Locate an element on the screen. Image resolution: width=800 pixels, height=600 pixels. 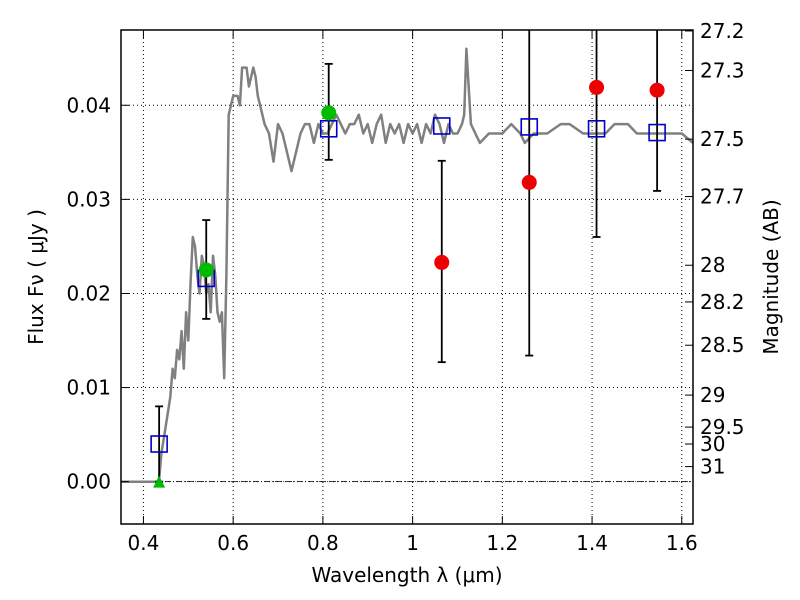
mag-tick-label: 28.2 is located at coordinates (722, 302).